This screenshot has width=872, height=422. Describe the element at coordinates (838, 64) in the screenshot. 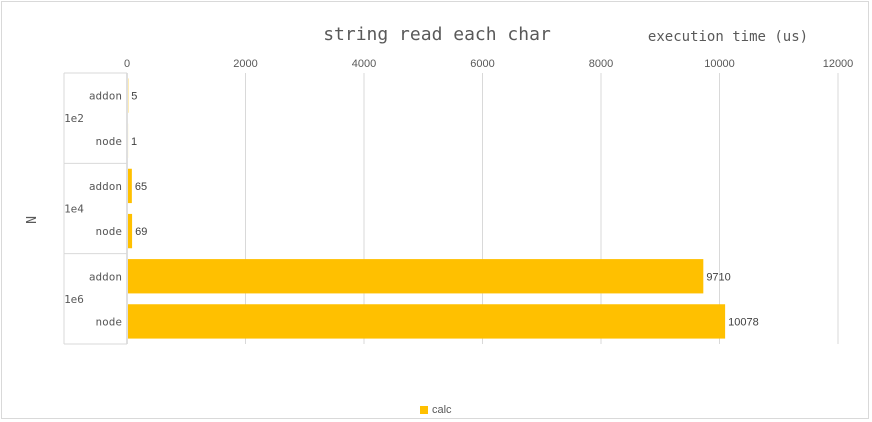

I see `x-tick-label: 12000` at that location.